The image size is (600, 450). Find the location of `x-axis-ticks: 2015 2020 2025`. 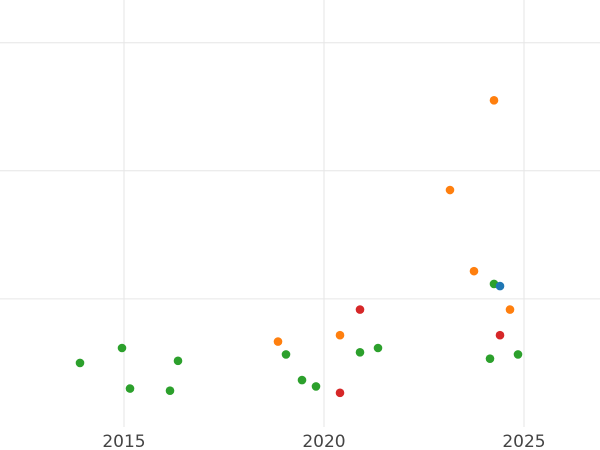

x-axis-ticks: 2015 2020 2025 is located at coordinates (323, 441).